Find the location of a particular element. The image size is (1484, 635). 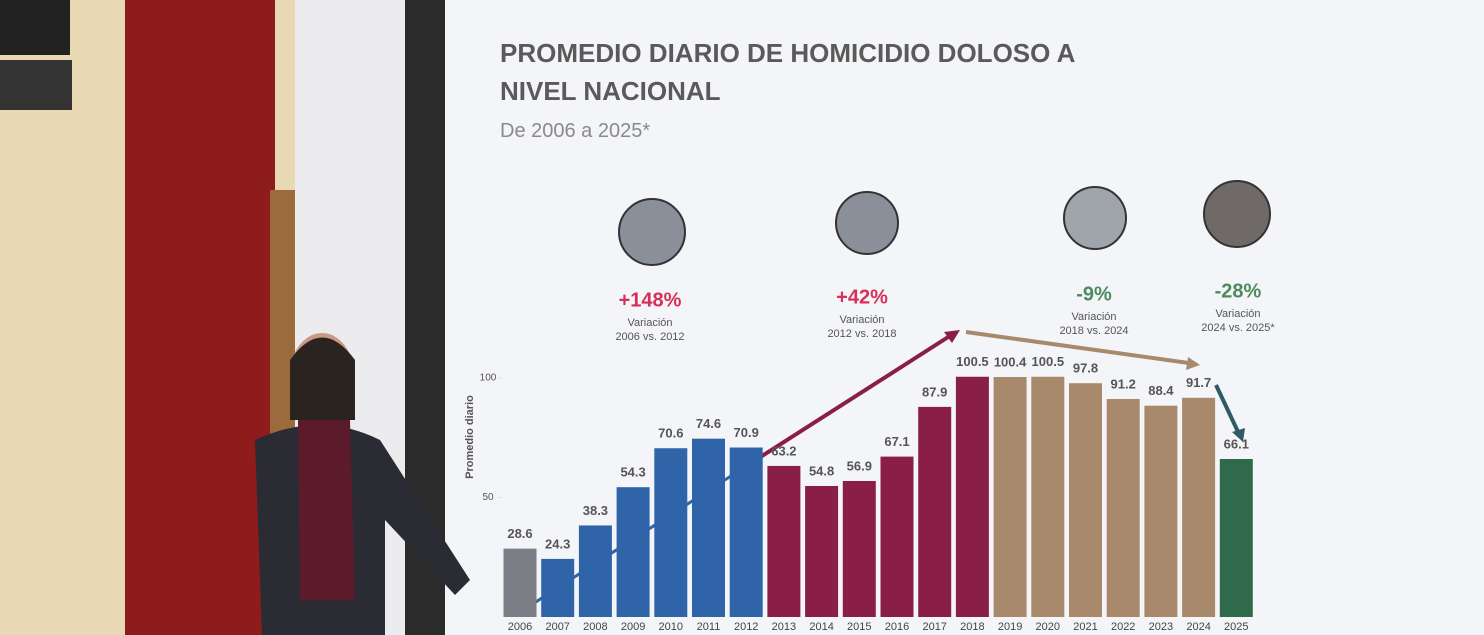

value-label: 56.9 is located at coordinates (859, 465).